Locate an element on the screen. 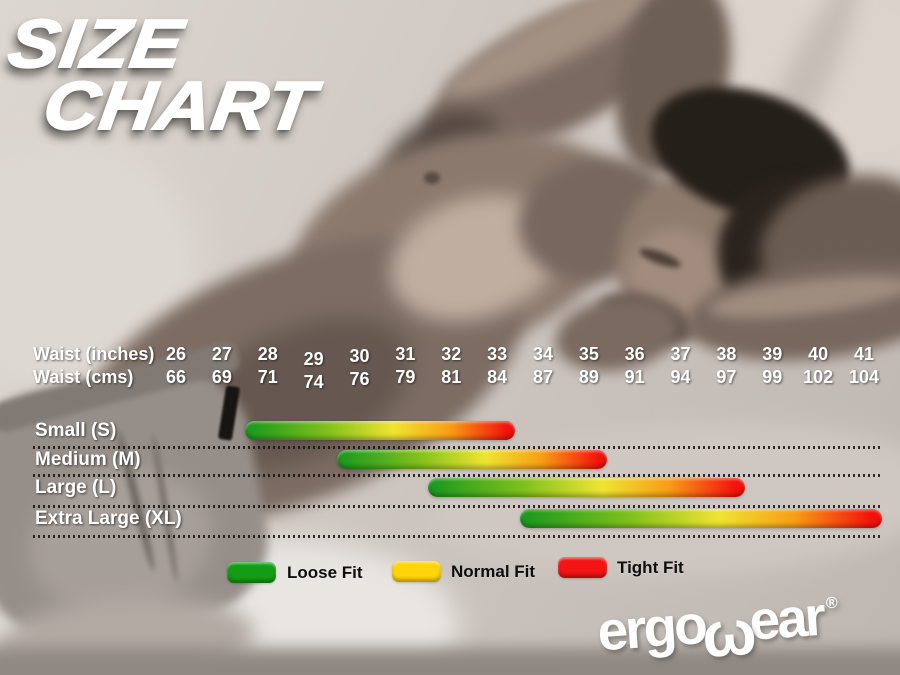 The image size is (900, 675). waist-cms-label: Waist (cms) is located at coordinates (83, 377).